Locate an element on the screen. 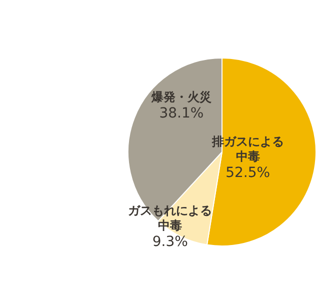 This screenshot has height=284, width=320. slice-label: 爆発・火災 is located at coordinates (181, 97).